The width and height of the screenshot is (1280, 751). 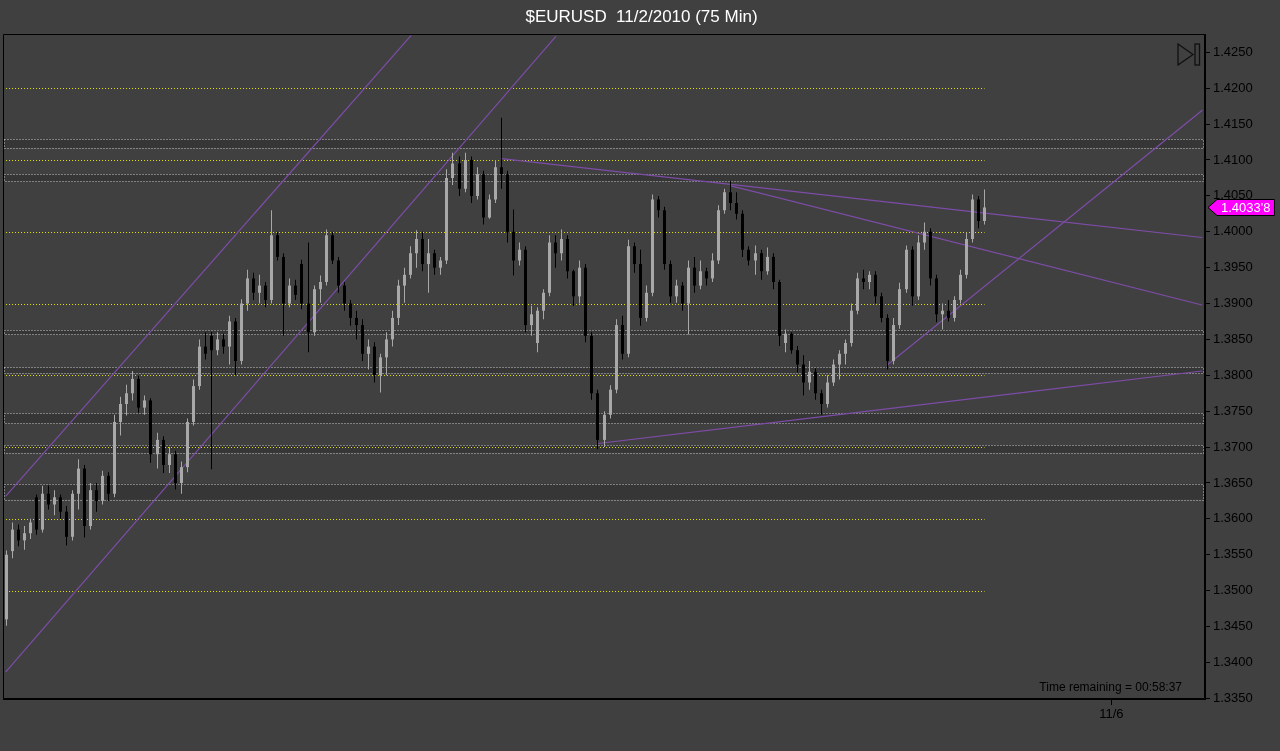 What do you see at coordinates (1111, 714) in the screenshot?
I see `x-tick-label: 11/6` at bounding box center [1111, 714].